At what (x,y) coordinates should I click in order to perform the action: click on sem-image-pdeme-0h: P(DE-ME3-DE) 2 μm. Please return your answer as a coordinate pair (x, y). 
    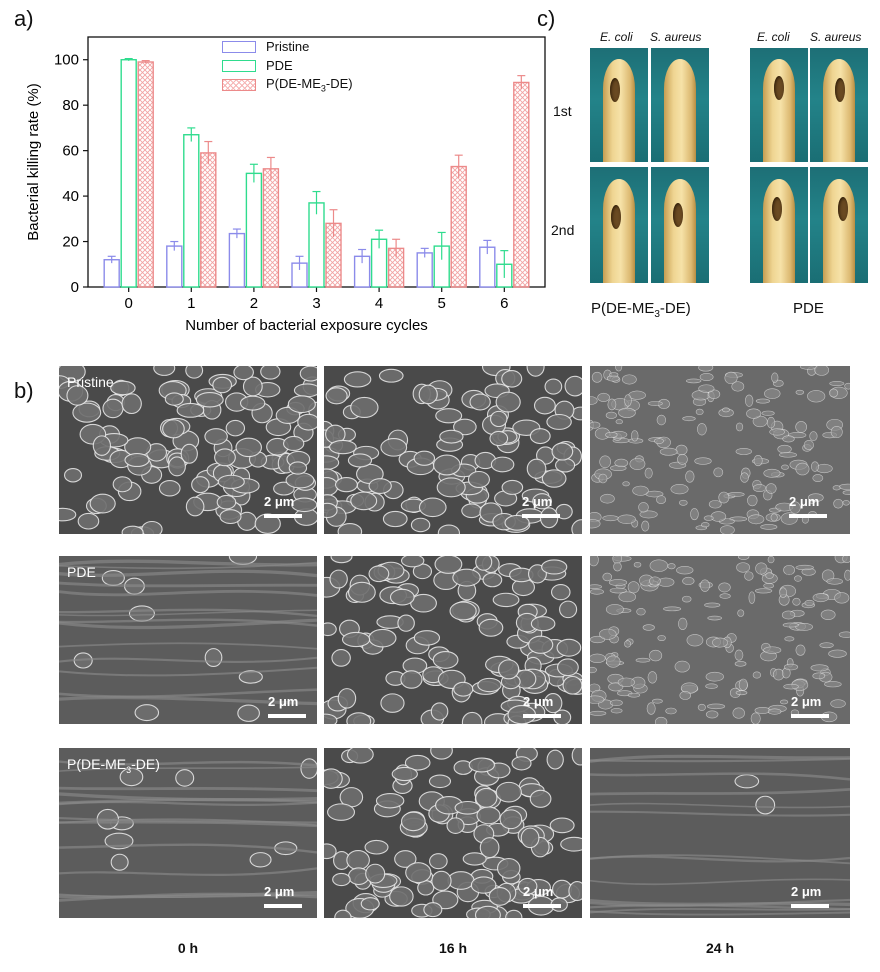
    Looking at the image, I should click on (188, 833).